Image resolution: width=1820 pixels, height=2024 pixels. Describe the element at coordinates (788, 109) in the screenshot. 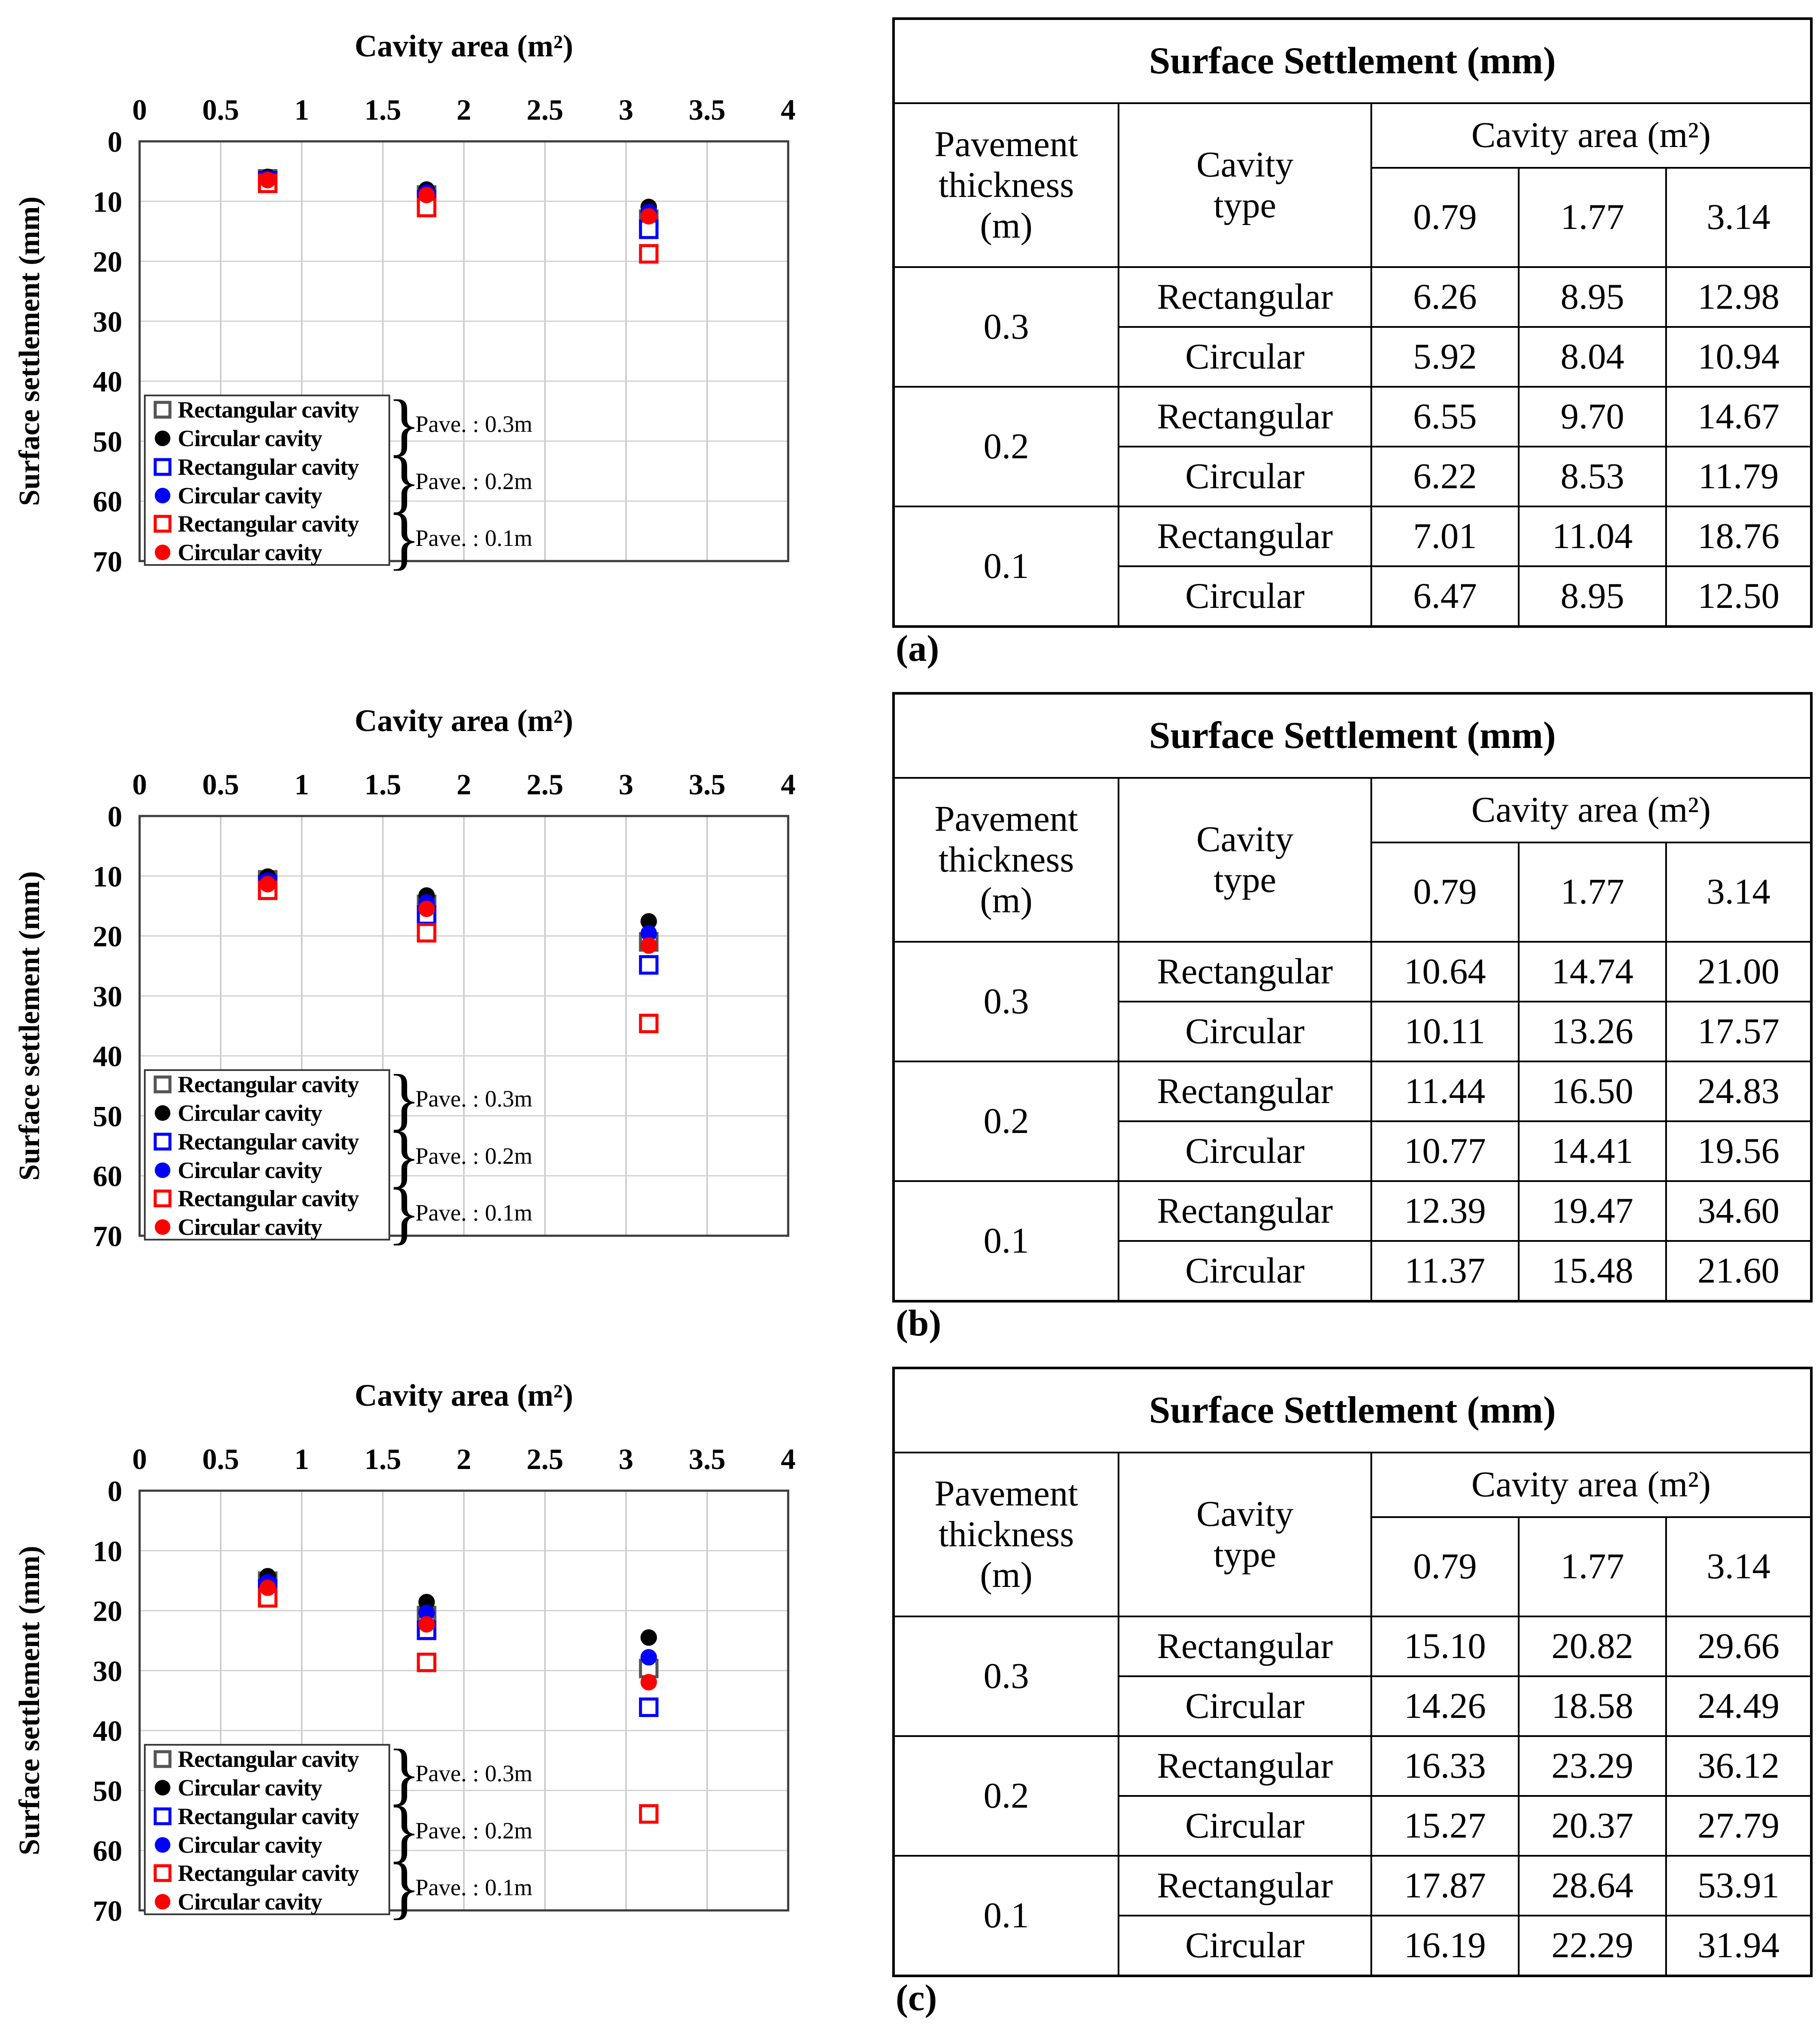

I see `x-tick-label: 4` at that location.